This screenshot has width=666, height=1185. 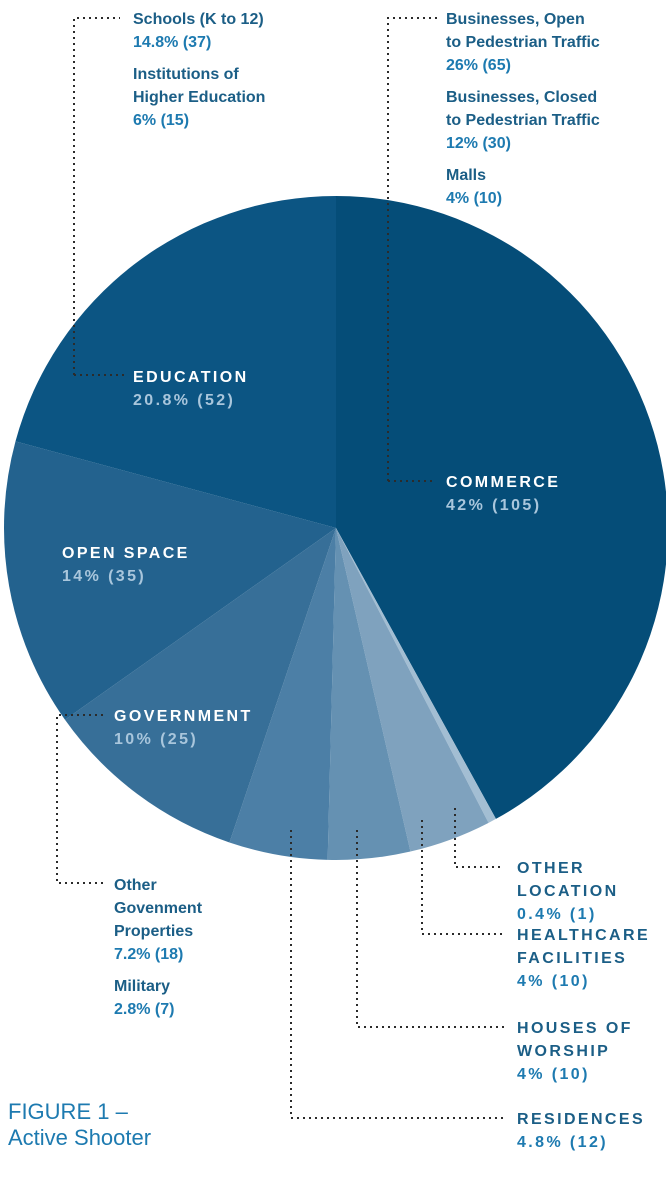 I want to click on label-education-line: EDUCATION, so click(x=191, y=377).